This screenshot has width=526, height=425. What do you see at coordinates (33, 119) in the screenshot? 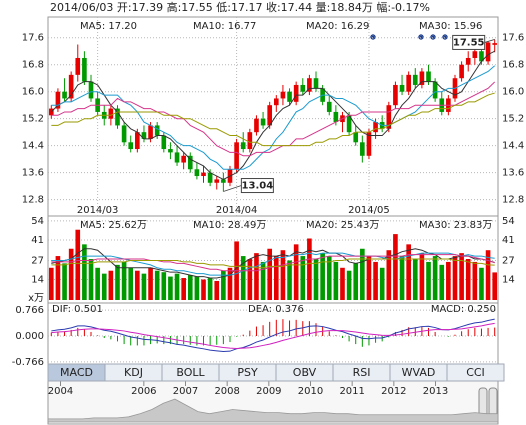
I see `y-tick-label: 15.2` at bounding box center [33, 119].